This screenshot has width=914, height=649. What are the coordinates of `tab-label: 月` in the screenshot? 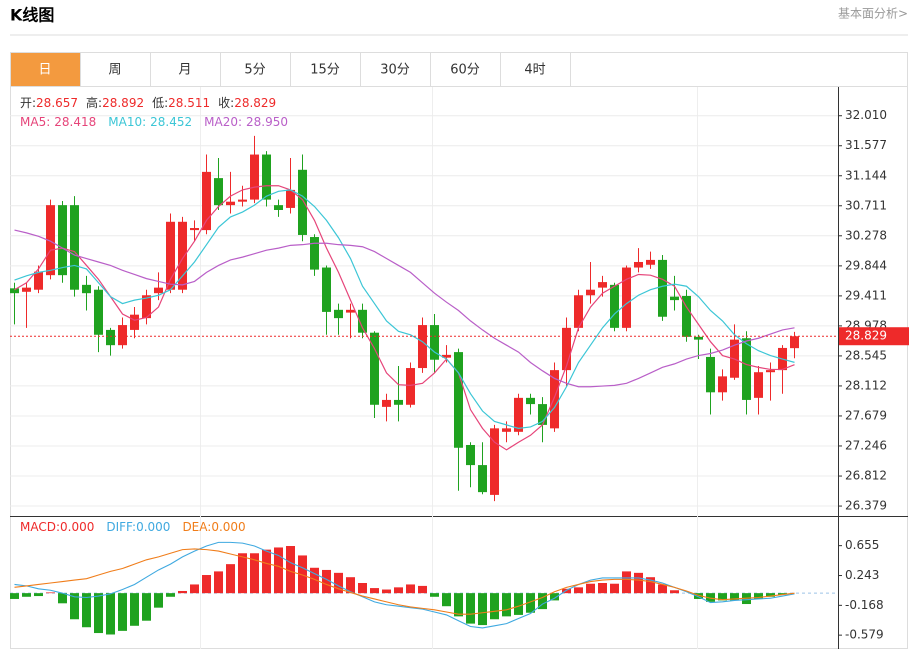 It's located at (184, 70).